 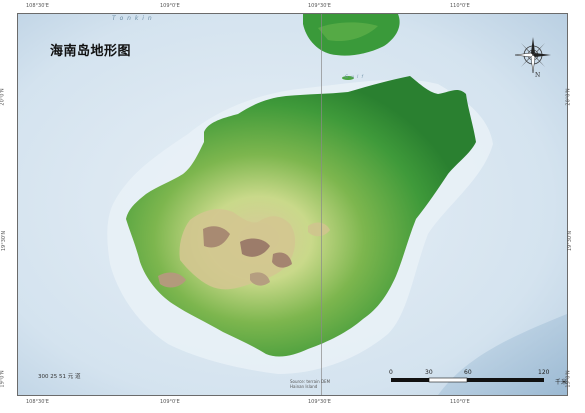 What do you see at coordinates (570, 241) in the screenshot?
I see `tick-right: 19°30'N` at bounding box center [570, 241].